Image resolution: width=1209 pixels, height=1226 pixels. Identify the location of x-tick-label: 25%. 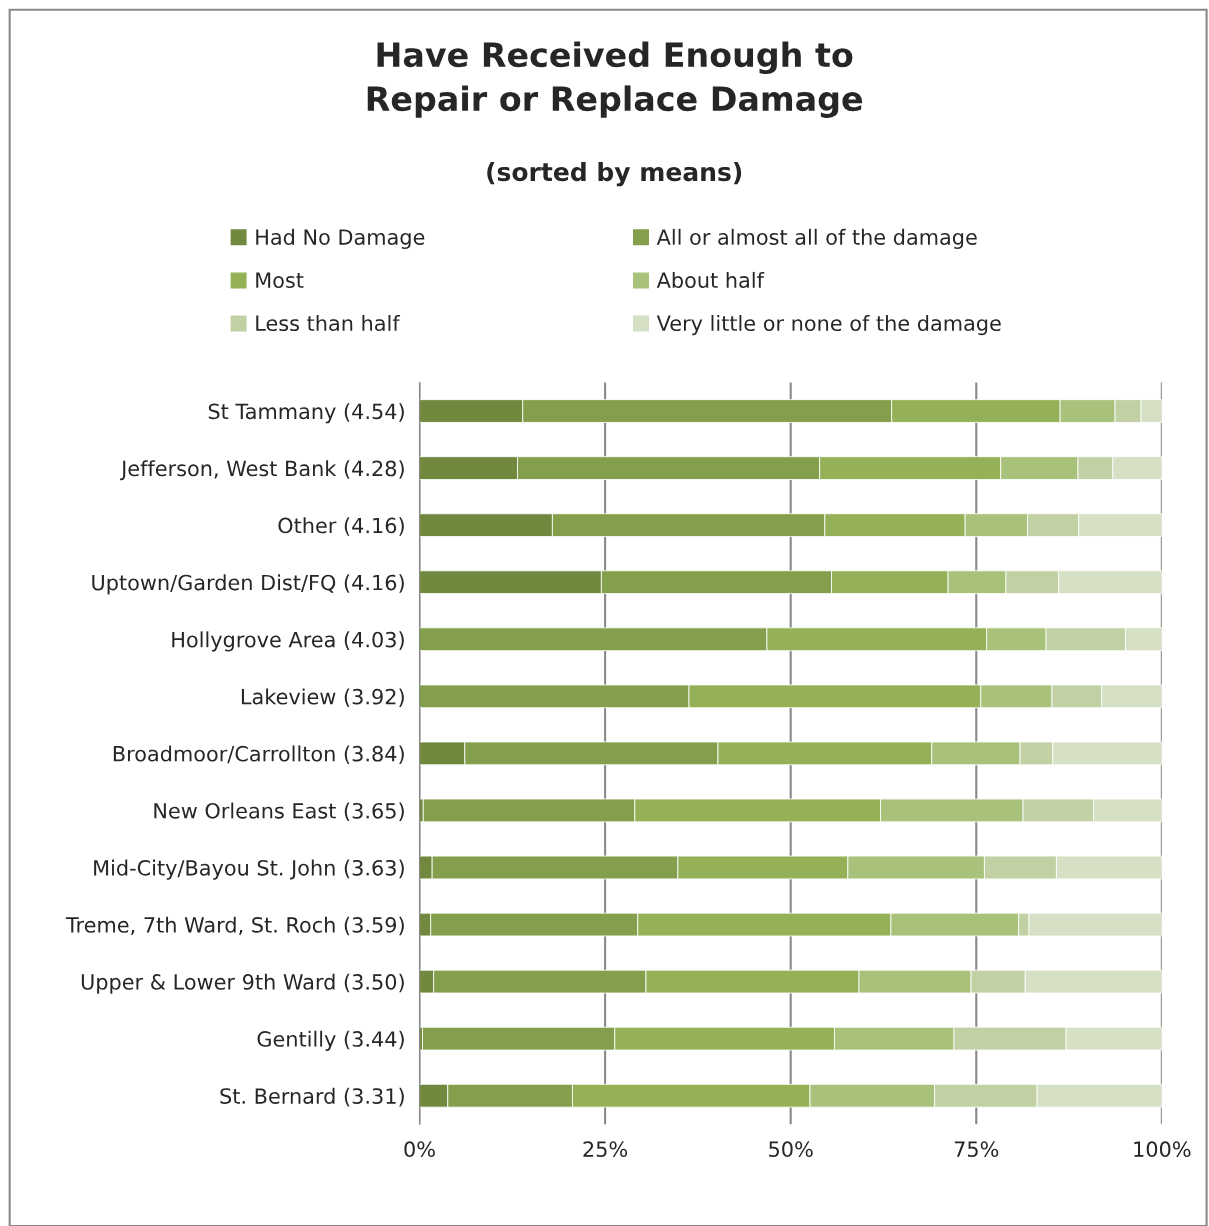
(605, 1149).